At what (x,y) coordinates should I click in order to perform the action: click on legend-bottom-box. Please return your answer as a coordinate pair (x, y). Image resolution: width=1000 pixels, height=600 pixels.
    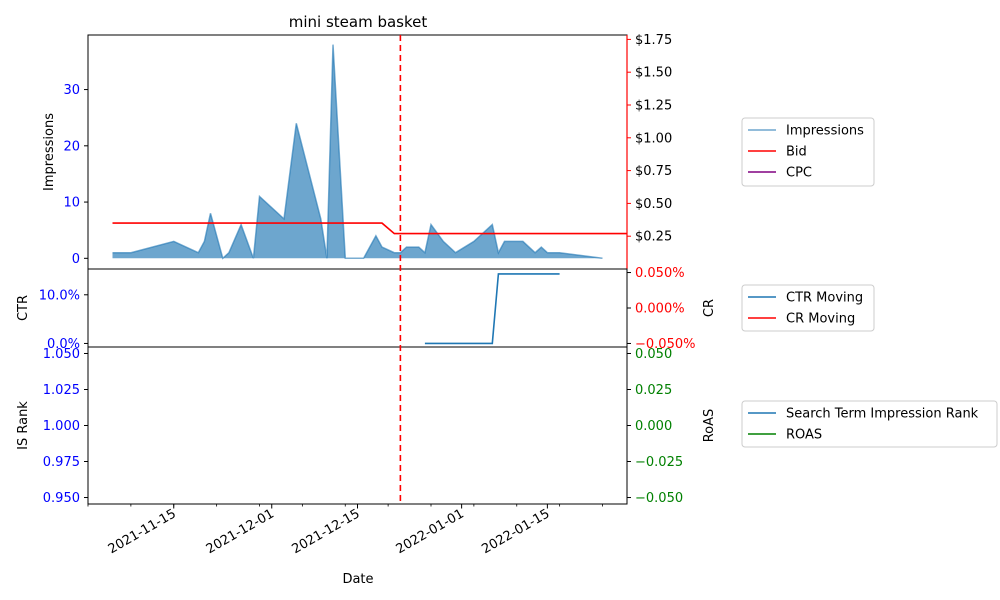
    Looking at the image, I should click on (869, 424).